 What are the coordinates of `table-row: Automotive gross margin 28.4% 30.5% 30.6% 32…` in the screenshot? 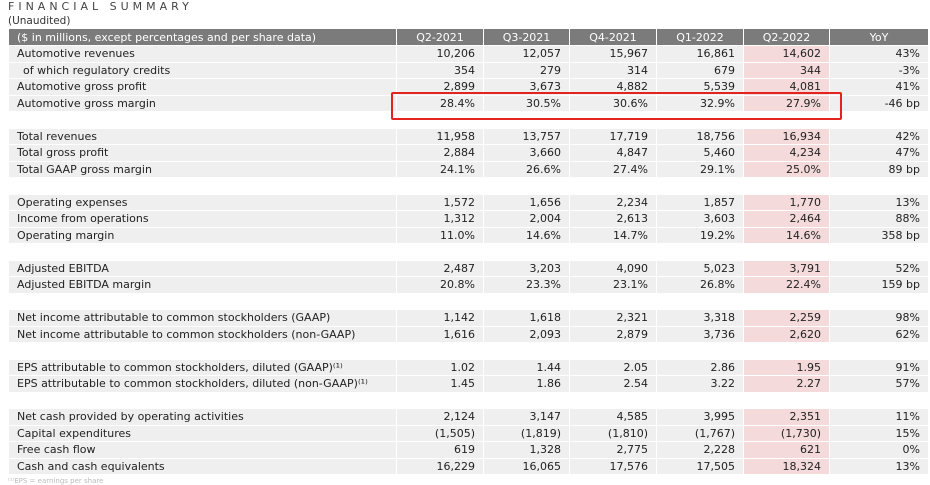 It's located at (468, 103).